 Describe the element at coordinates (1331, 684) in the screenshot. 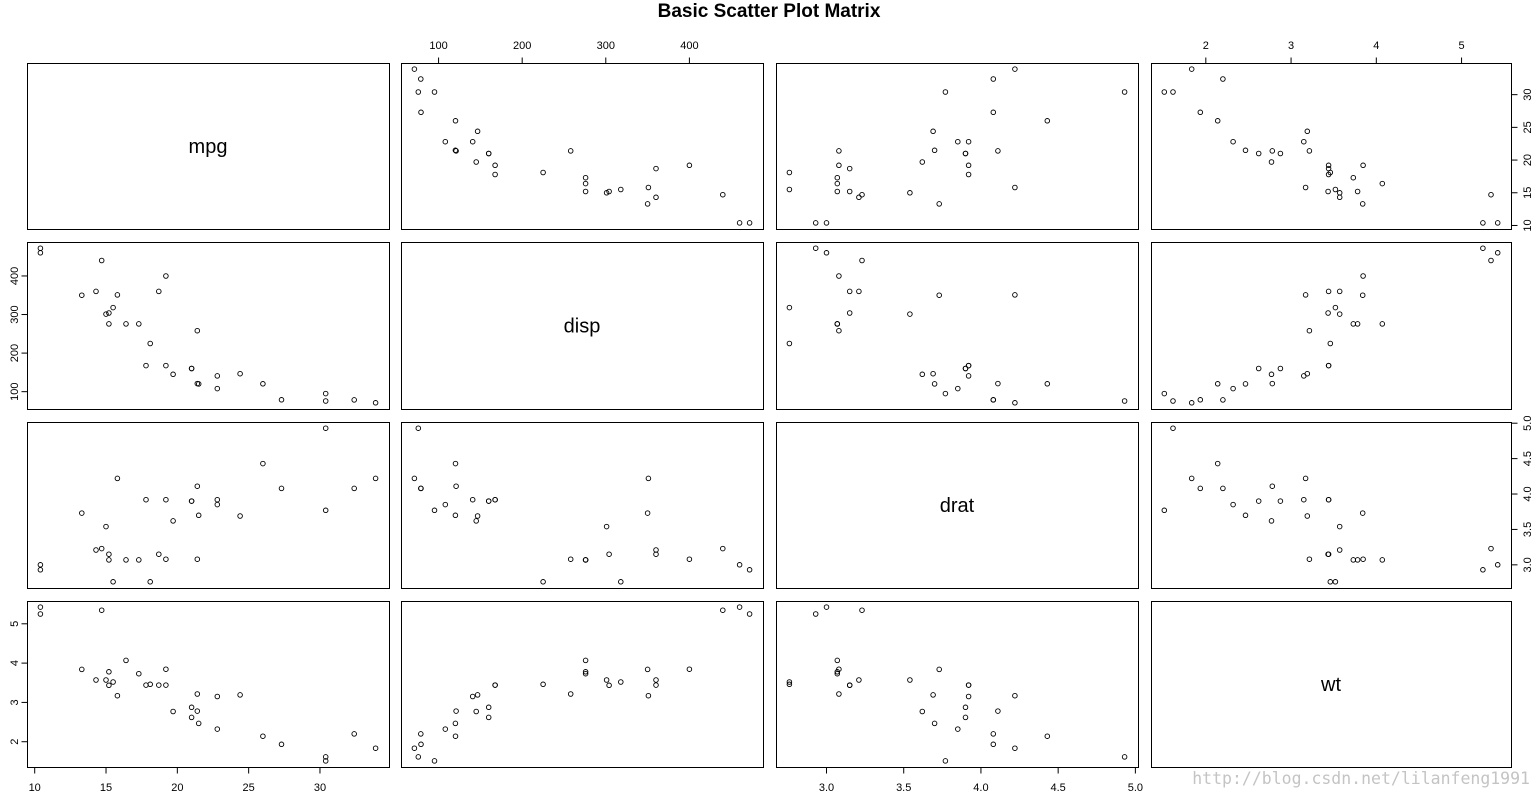

I see `panel-wt-vs-wt: wt` at that location.